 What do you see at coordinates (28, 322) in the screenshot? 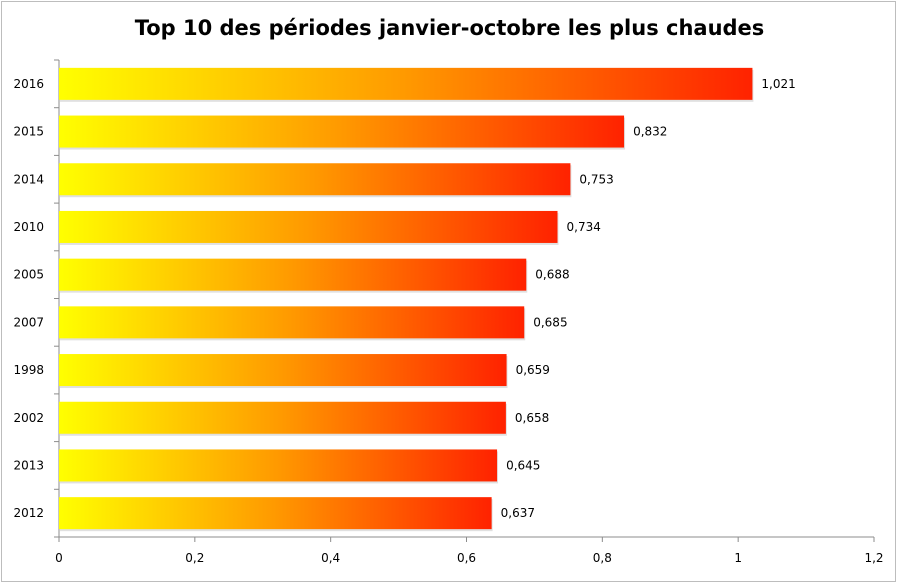
I see `category-label: 2007` at bounding box center [28, 322].